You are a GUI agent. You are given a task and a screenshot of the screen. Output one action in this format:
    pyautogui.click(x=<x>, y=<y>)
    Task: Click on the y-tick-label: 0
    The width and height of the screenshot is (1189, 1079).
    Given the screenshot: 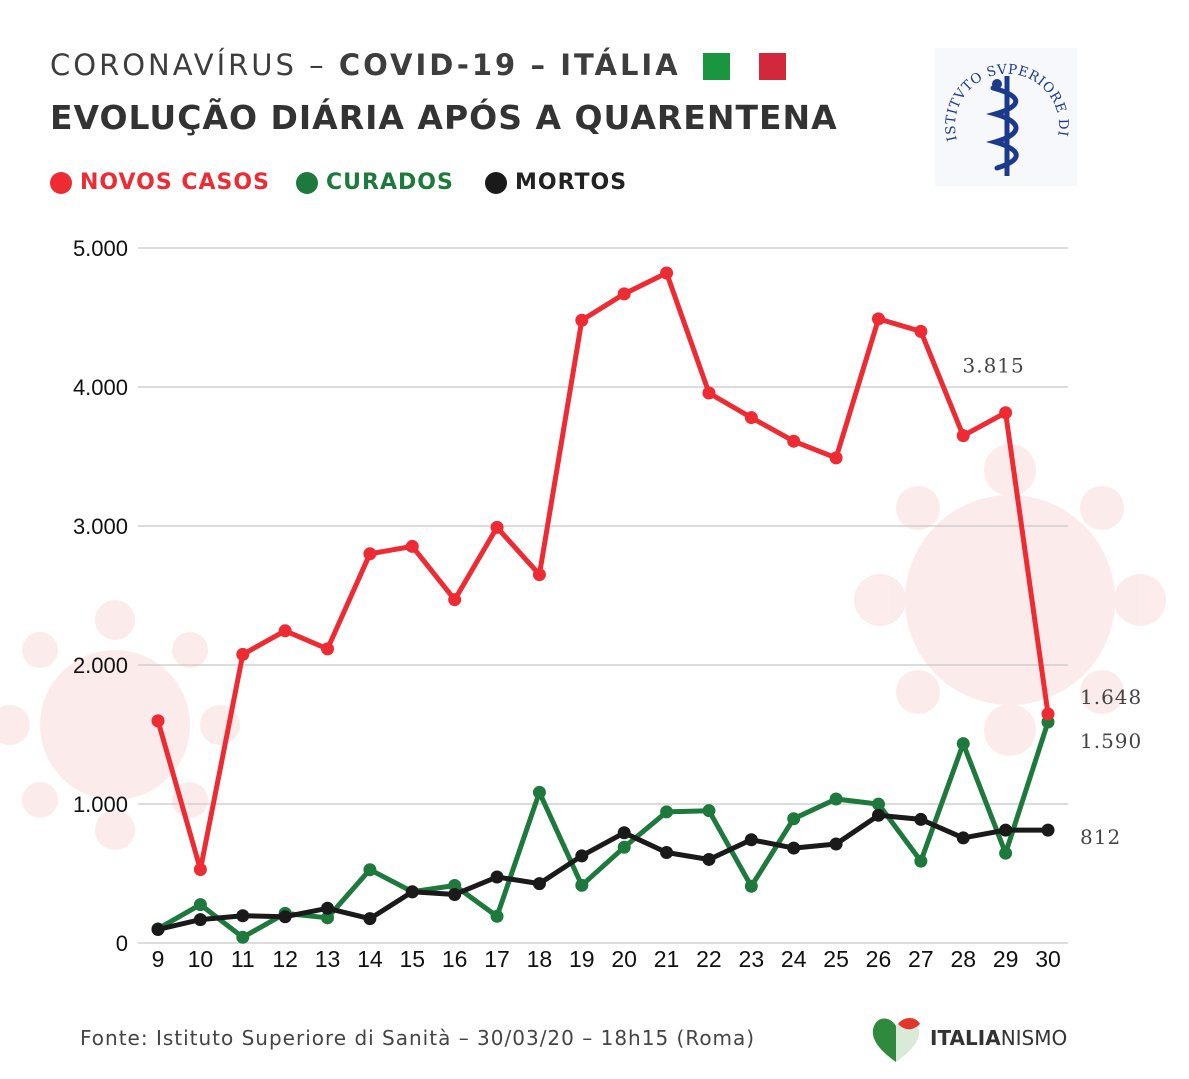 What is the action you would take?
    pyautogui.click(x=122, y=943)
    